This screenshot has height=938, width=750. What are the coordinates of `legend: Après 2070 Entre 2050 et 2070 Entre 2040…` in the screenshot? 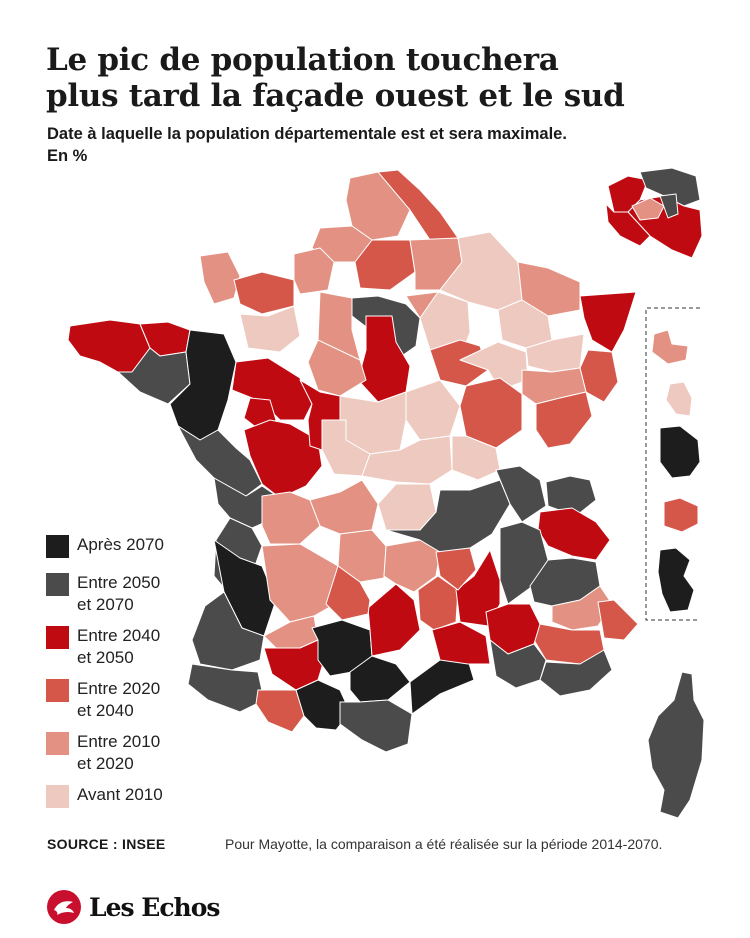 It's located at (121, 678).